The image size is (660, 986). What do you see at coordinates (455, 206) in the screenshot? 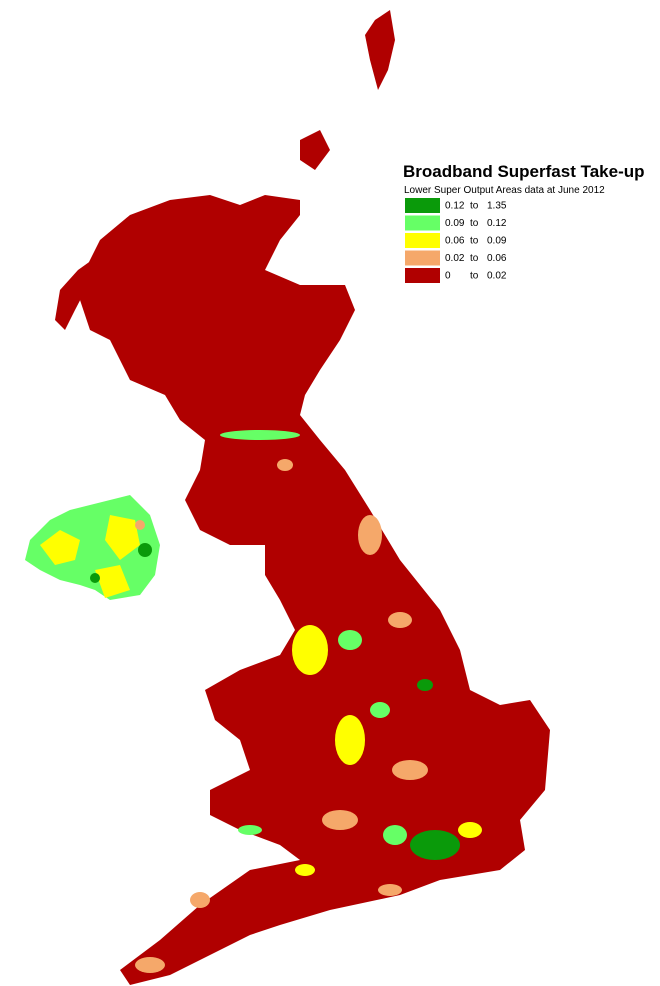
I see `legend-from: 0.12` at bounding box center [455, 206].